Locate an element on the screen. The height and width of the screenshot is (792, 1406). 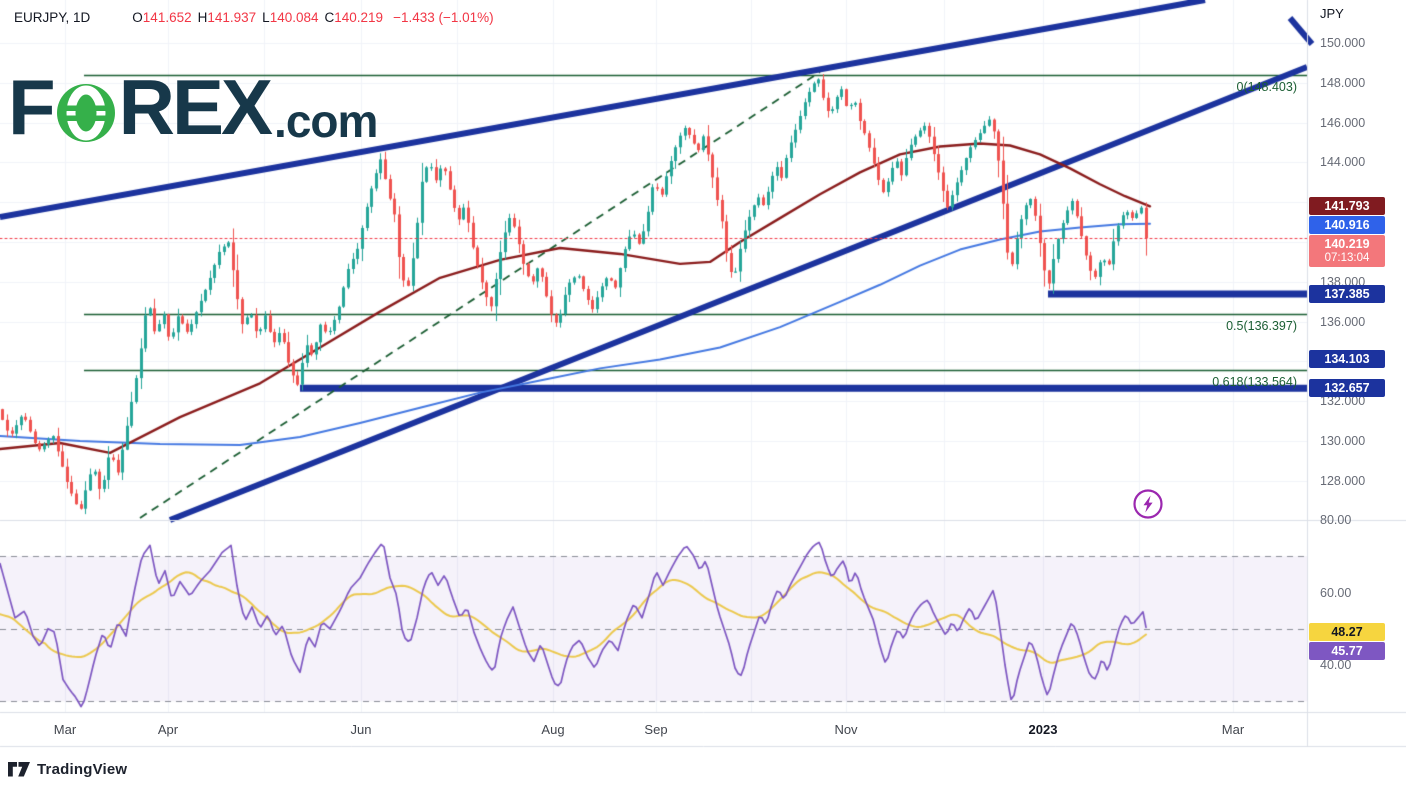
price-badge: 134.103 is located at coordinates (1347, 359).